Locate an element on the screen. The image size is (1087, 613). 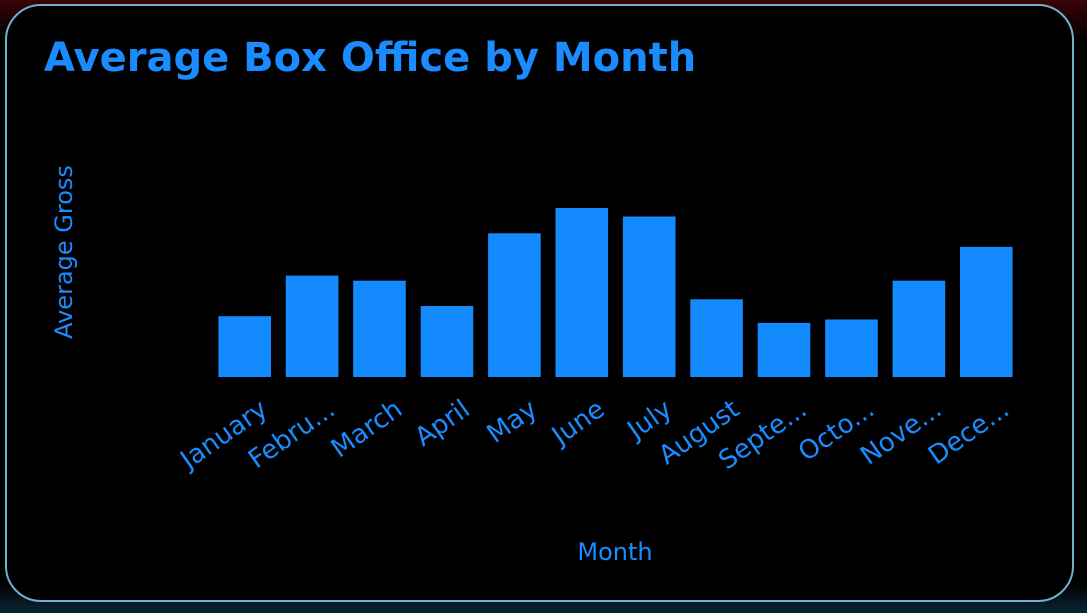
y-axis-label: Average Gross is located at coordinates (64, 252).